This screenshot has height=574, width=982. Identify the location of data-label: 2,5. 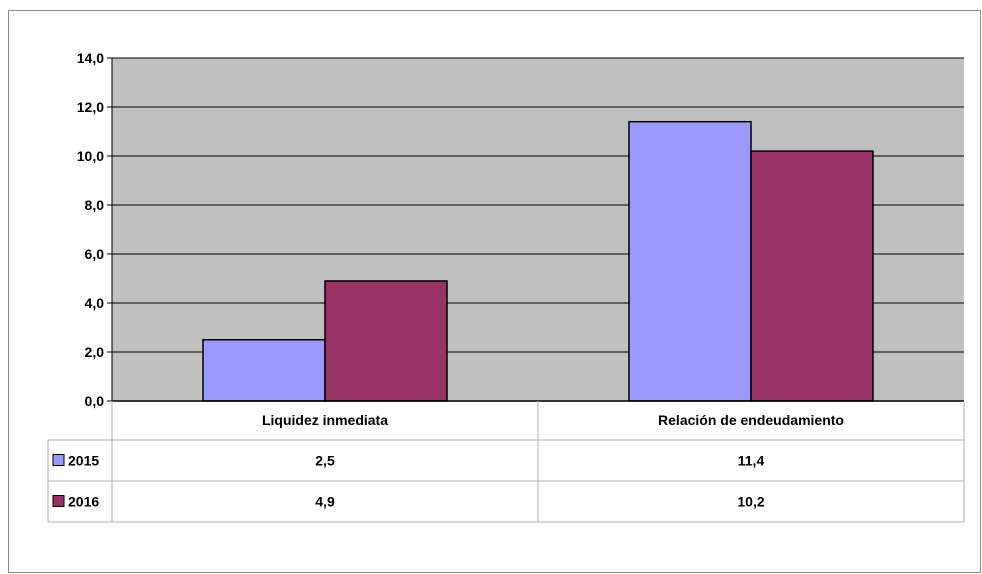
(325, 461).